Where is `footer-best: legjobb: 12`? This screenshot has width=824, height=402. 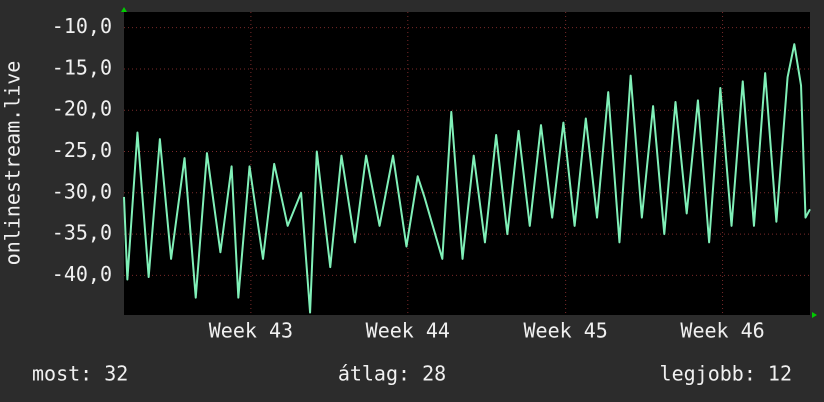 footer-best: legjobb: 12 is located at coordinates (726, 374).